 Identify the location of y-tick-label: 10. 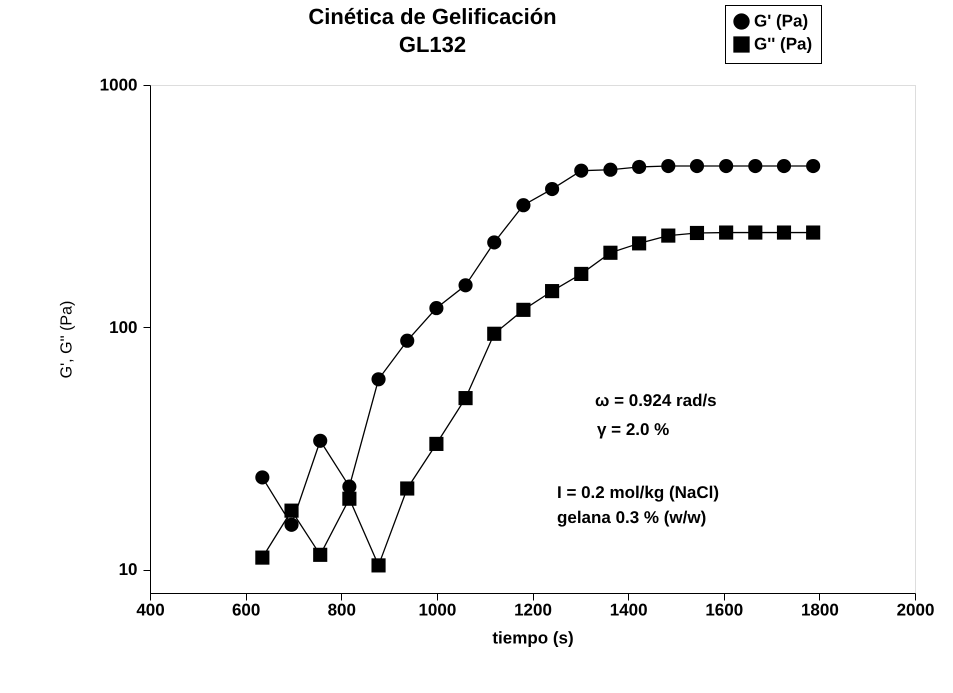
(128, 570).